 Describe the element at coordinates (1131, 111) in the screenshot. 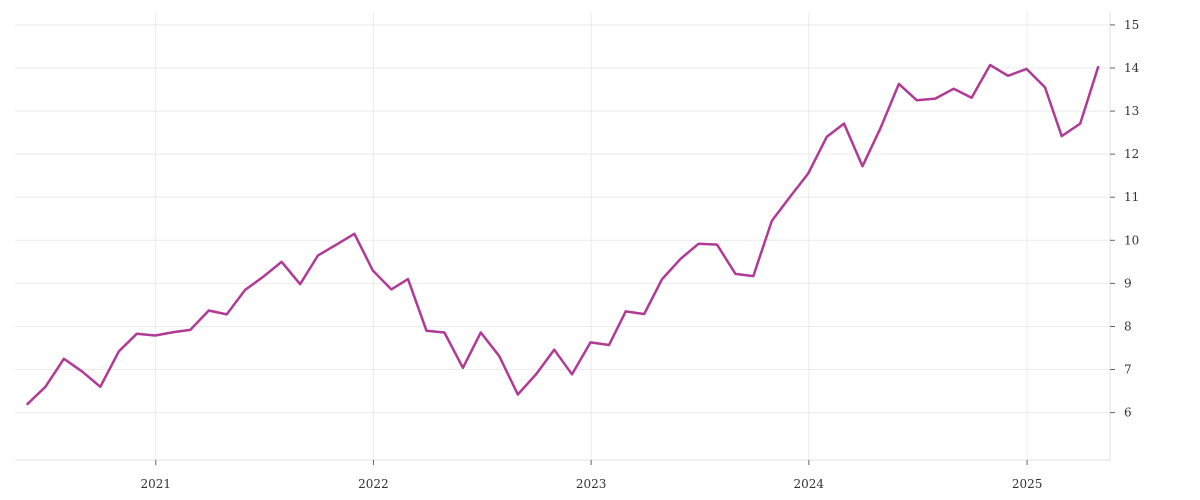

I see `y-tick-label: 13` at that location.